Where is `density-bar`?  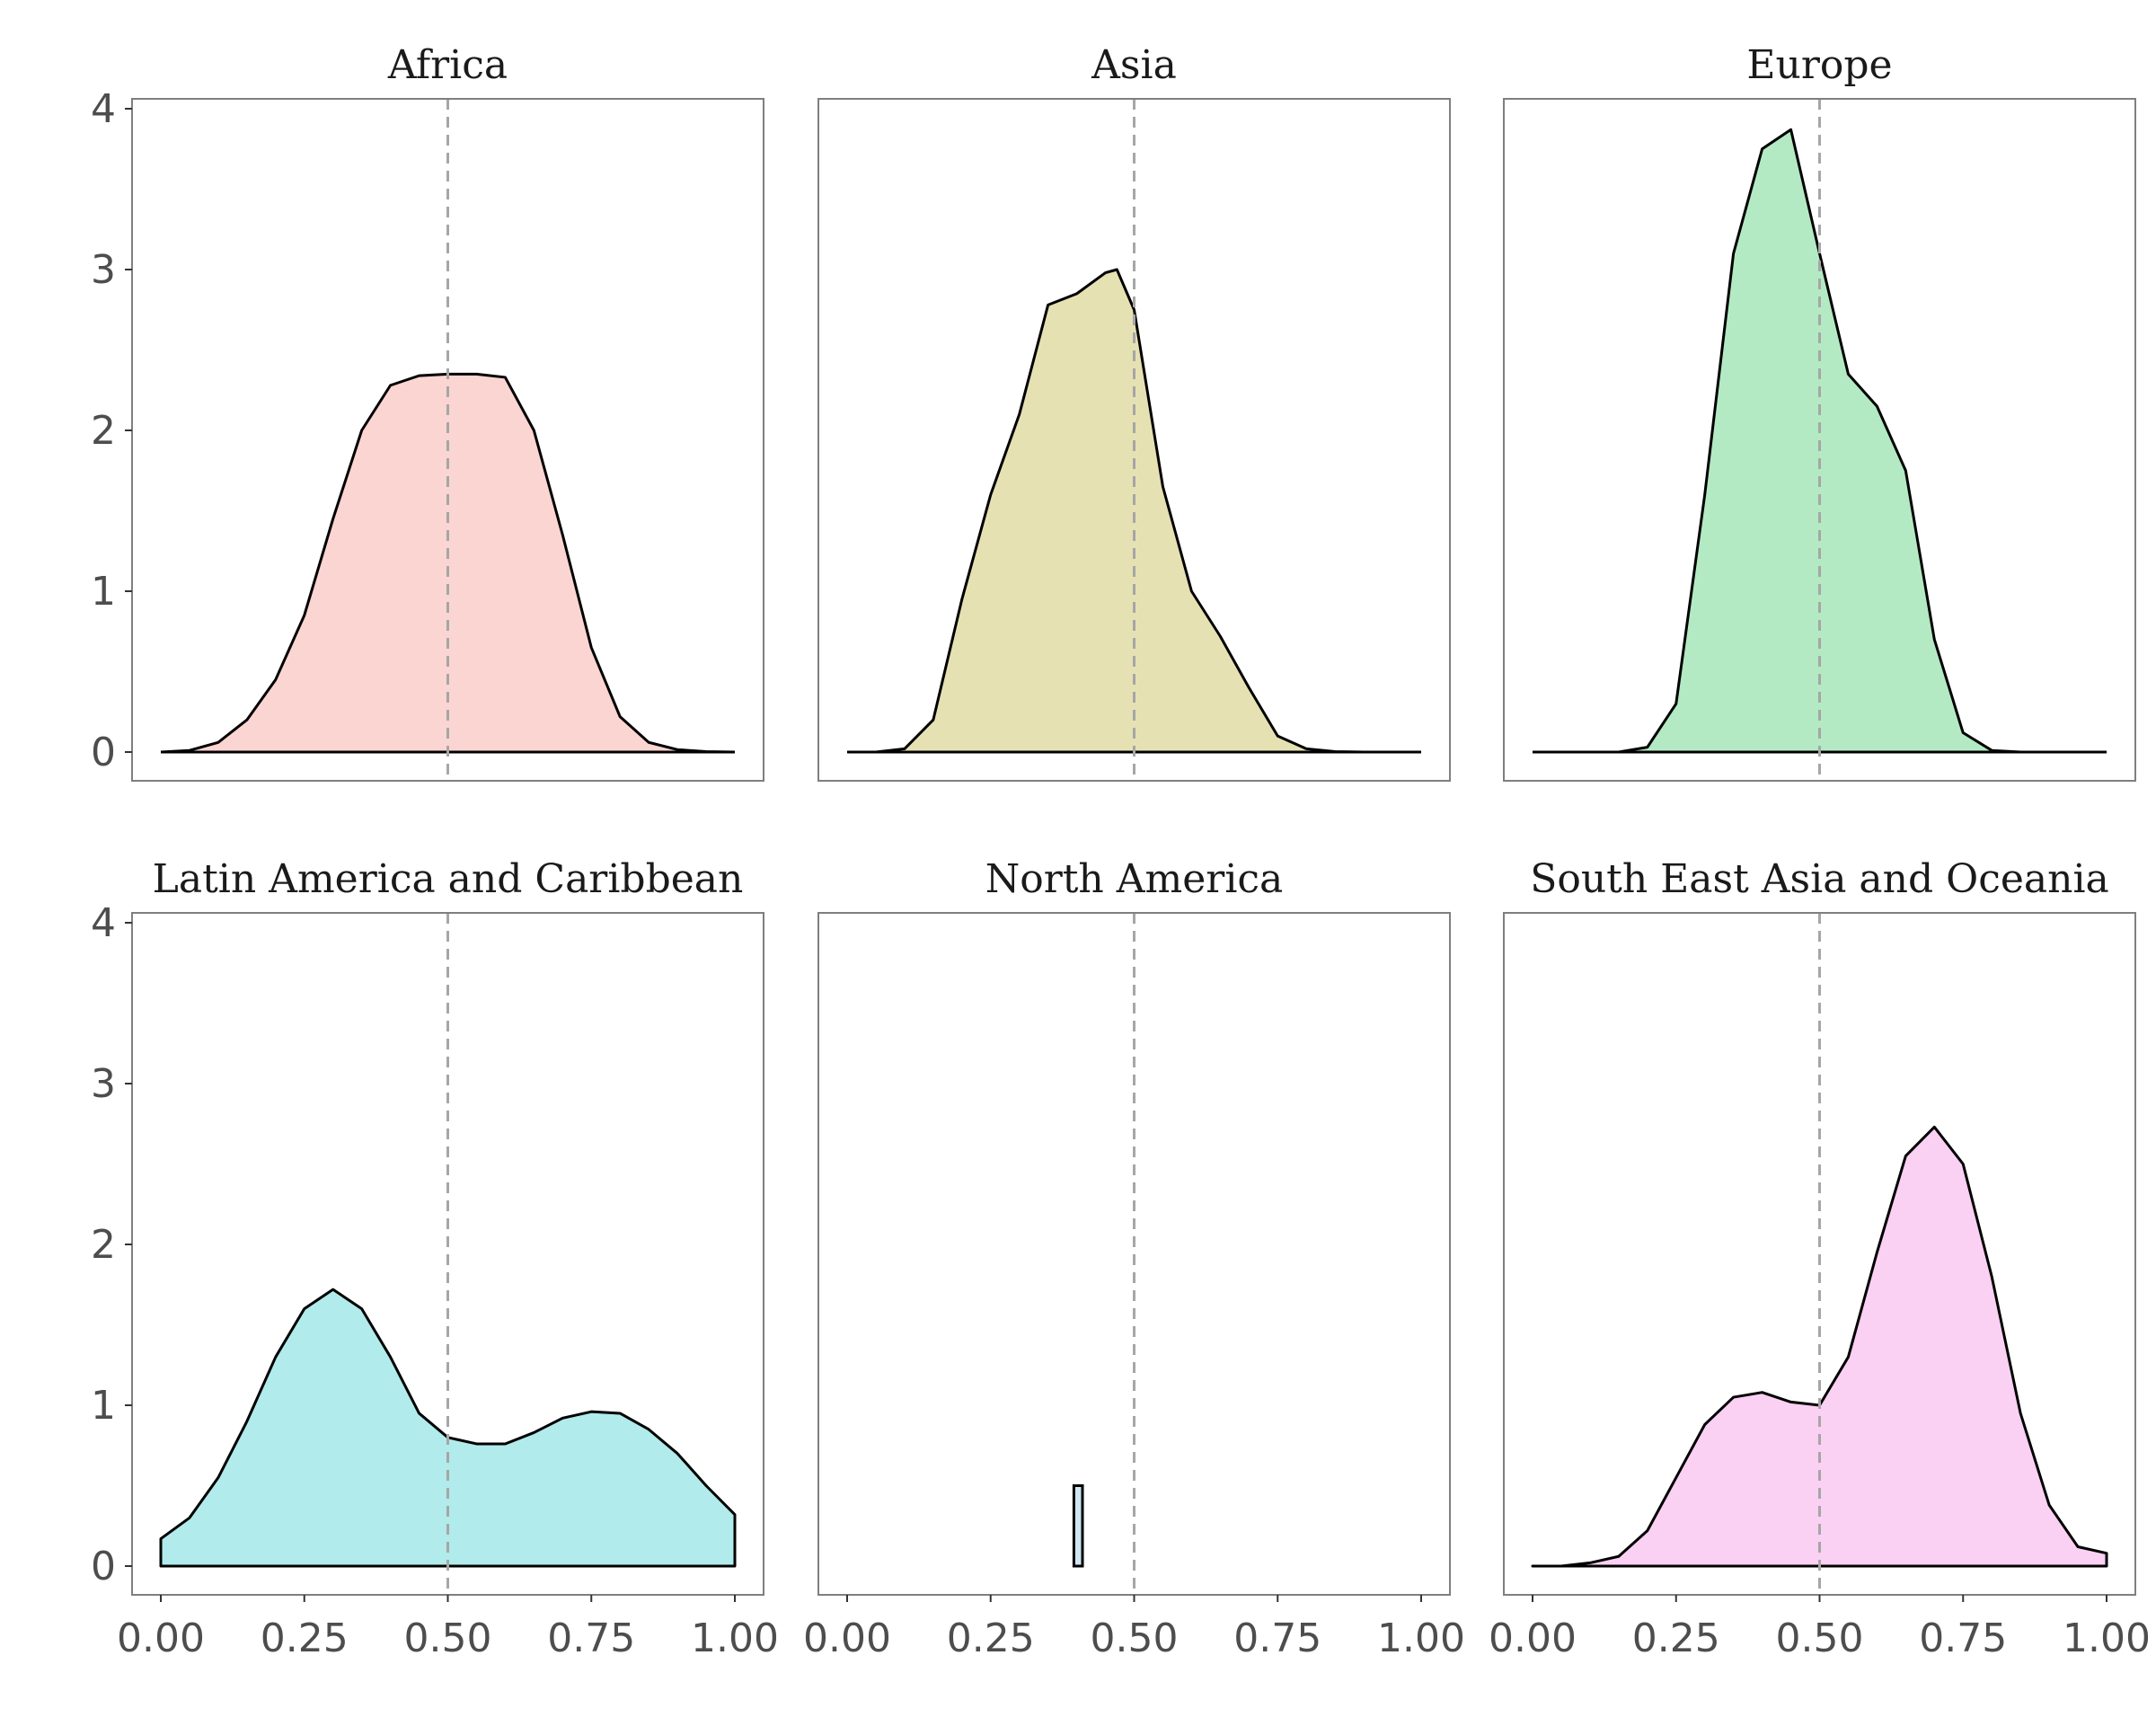 density-bar is located at coordinates (1078, 1526).